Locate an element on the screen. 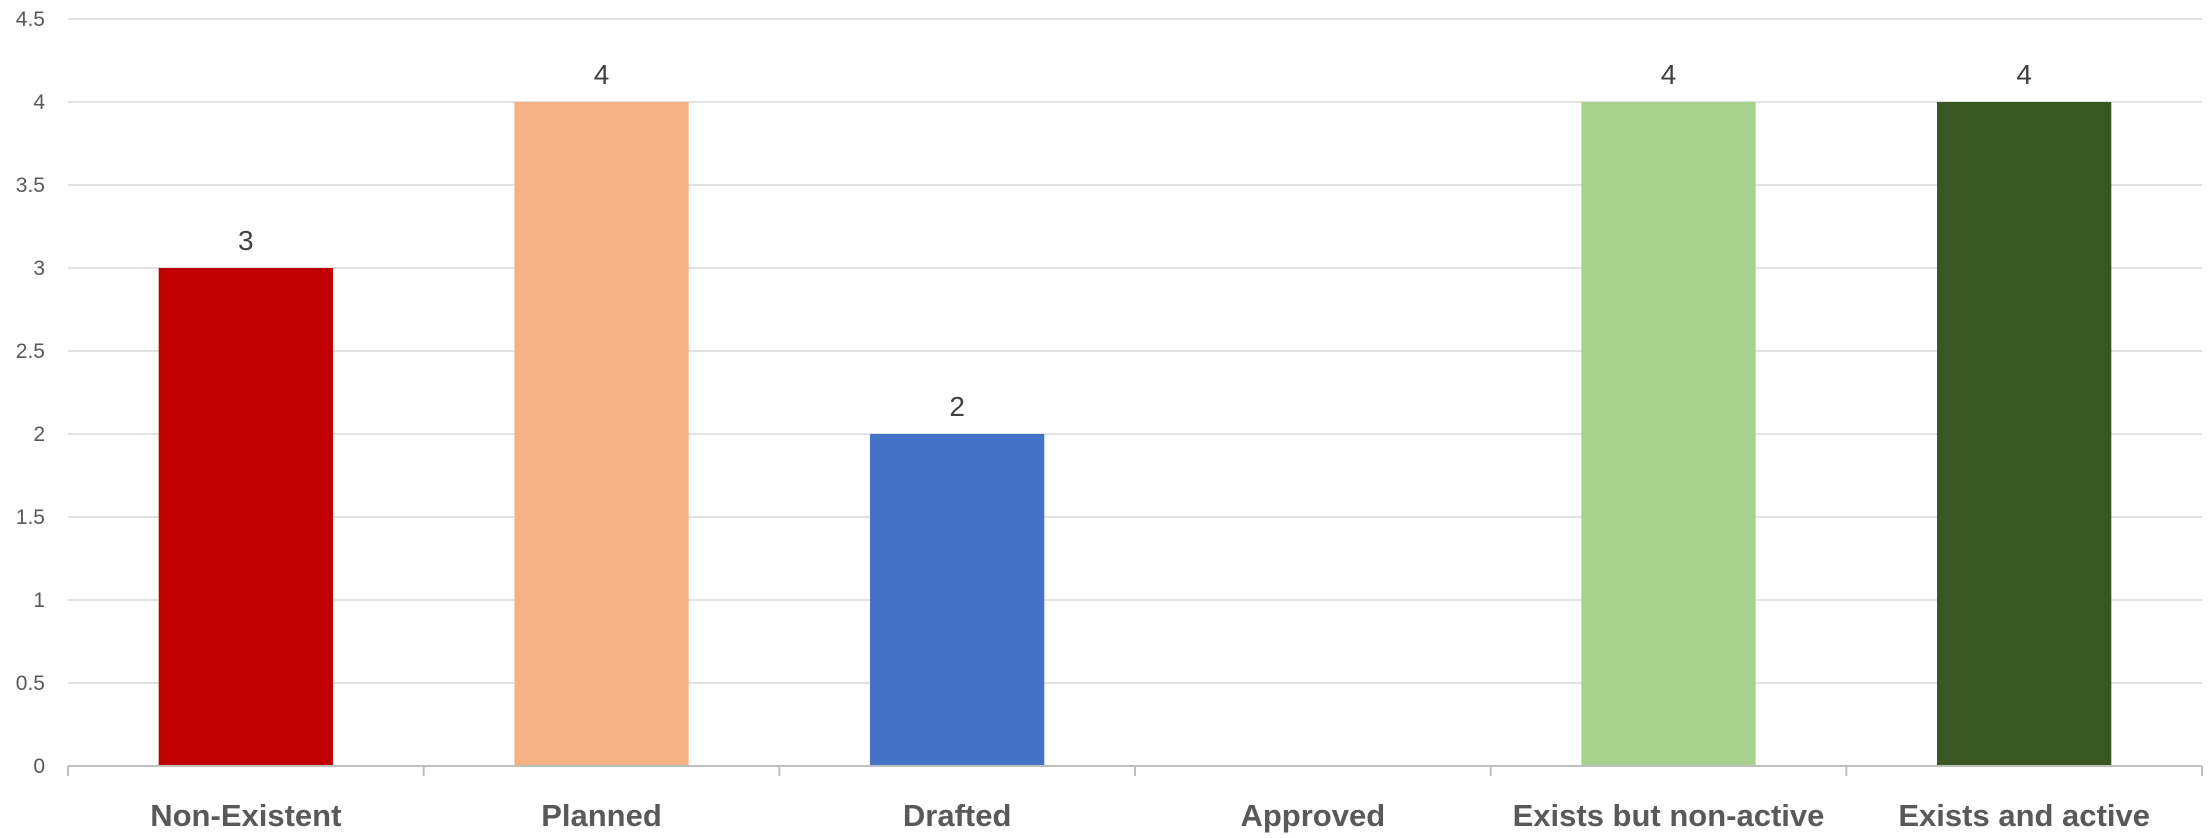 This screenshot has height=838, width=2211. x-tick-label: Exists and active is located at coordinates (2024, 815).